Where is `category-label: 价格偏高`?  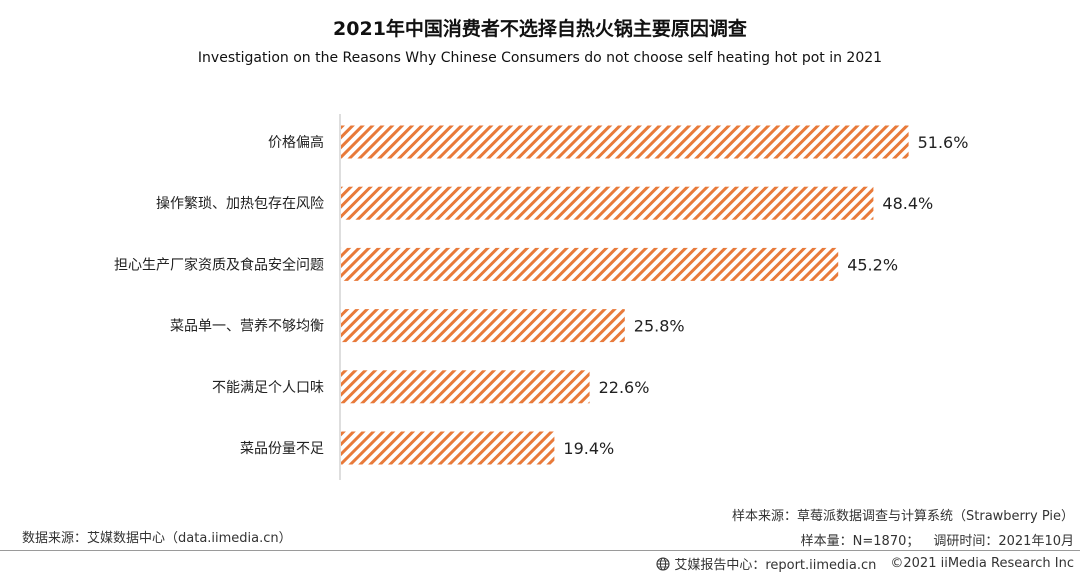 category-label: 价格偏高 is located at coordinates (296, 142).